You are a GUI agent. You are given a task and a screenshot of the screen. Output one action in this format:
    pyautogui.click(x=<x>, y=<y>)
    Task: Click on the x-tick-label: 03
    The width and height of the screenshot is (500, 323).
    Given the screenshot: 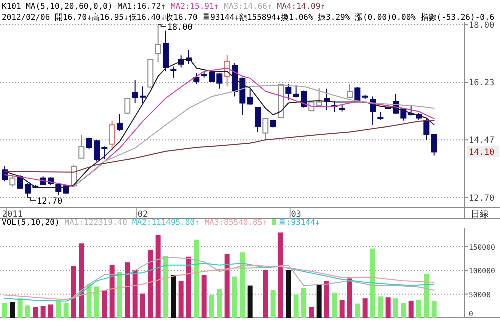 What is the action you would take?
    pyautogui.click(x=296, y=215)
    